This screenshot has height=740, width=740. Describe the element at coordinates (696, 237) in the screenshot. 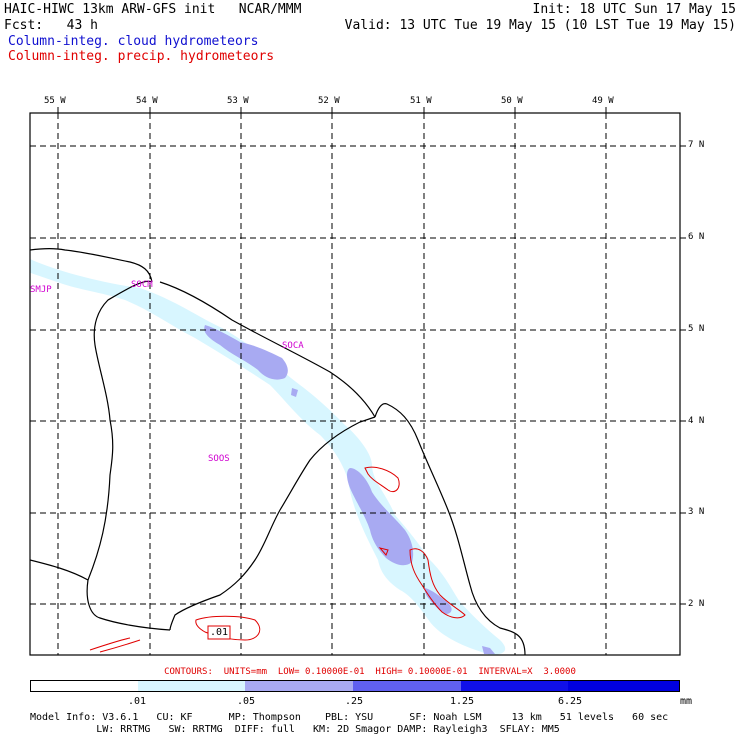

I see `lat-label: 6 N` at that location.